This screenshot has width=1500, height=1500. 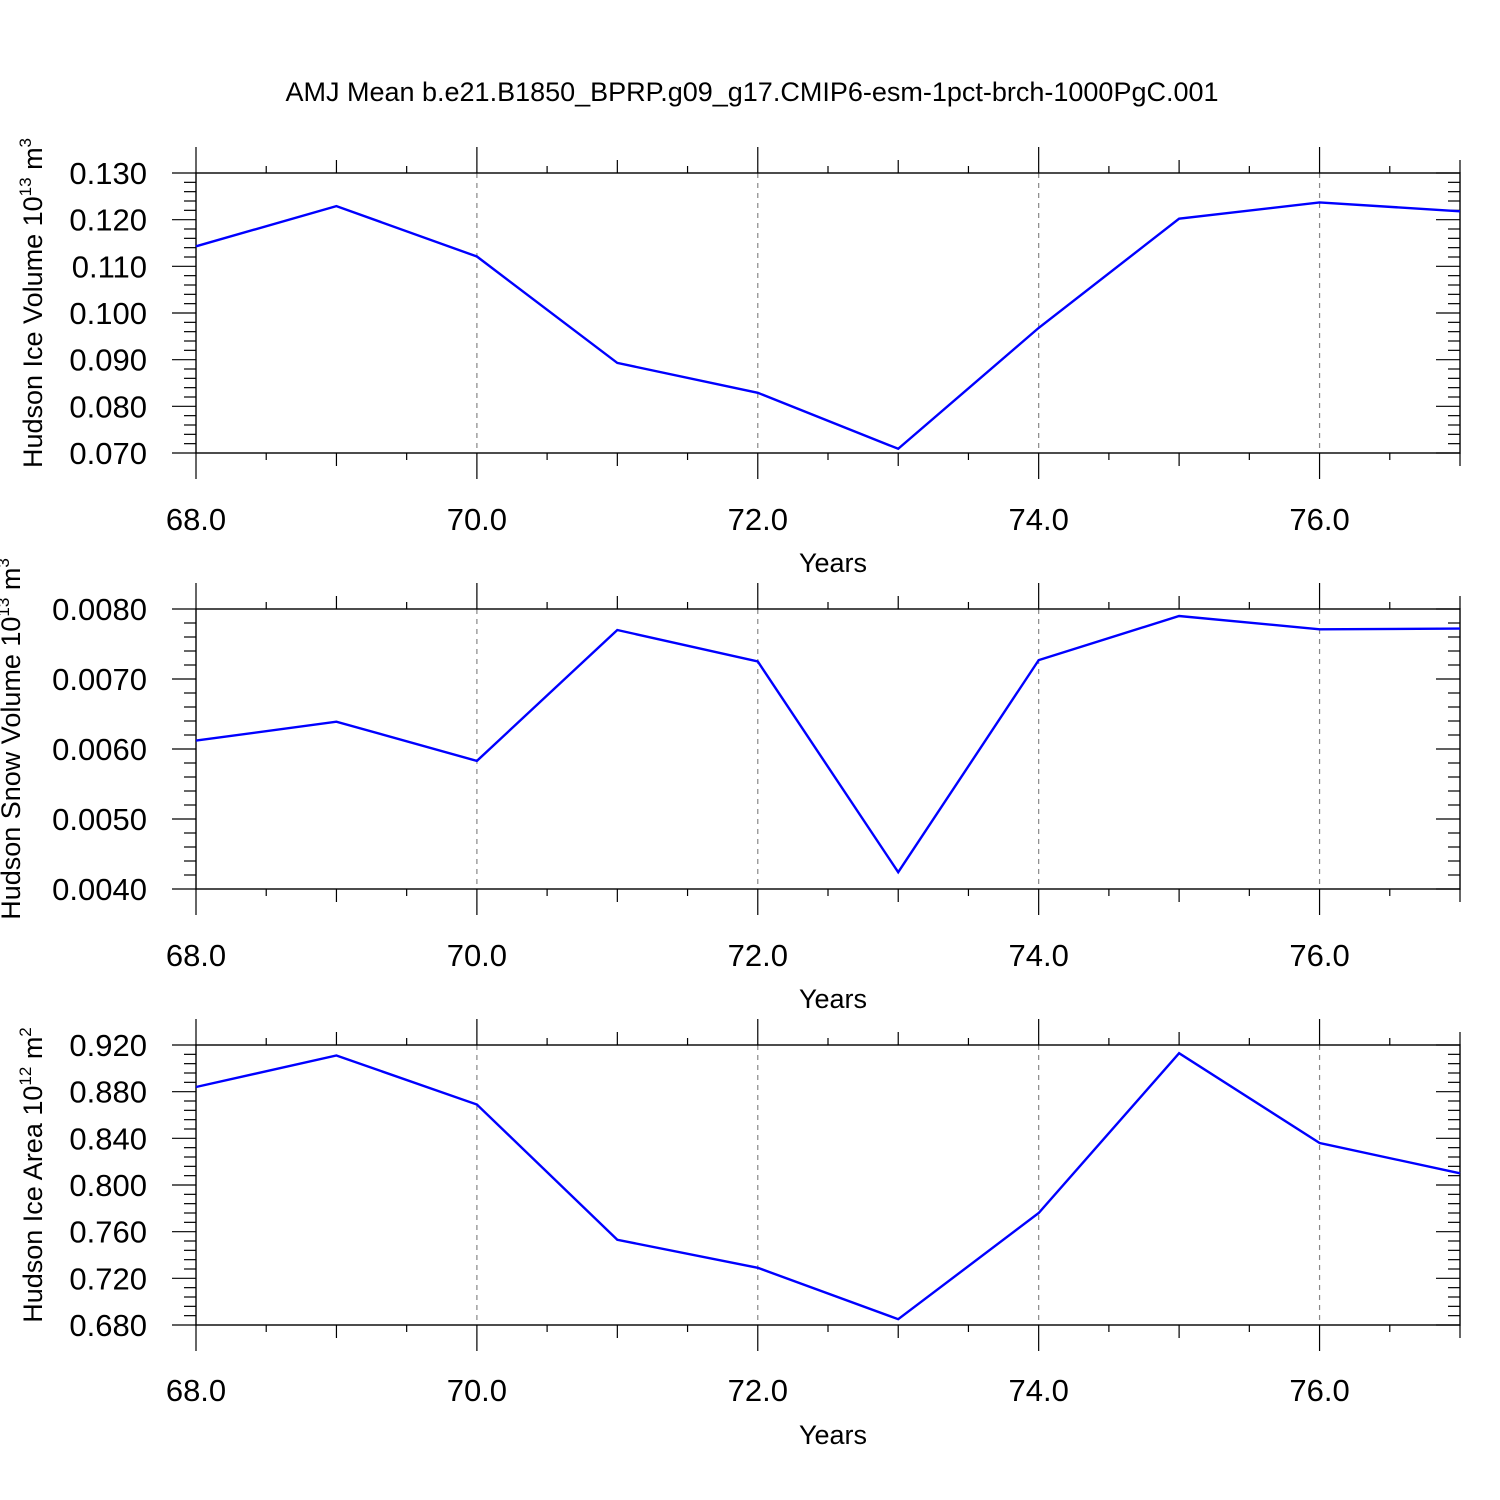 I want to click on y-tick-label: 0.880, so click(x=108, y=1092).